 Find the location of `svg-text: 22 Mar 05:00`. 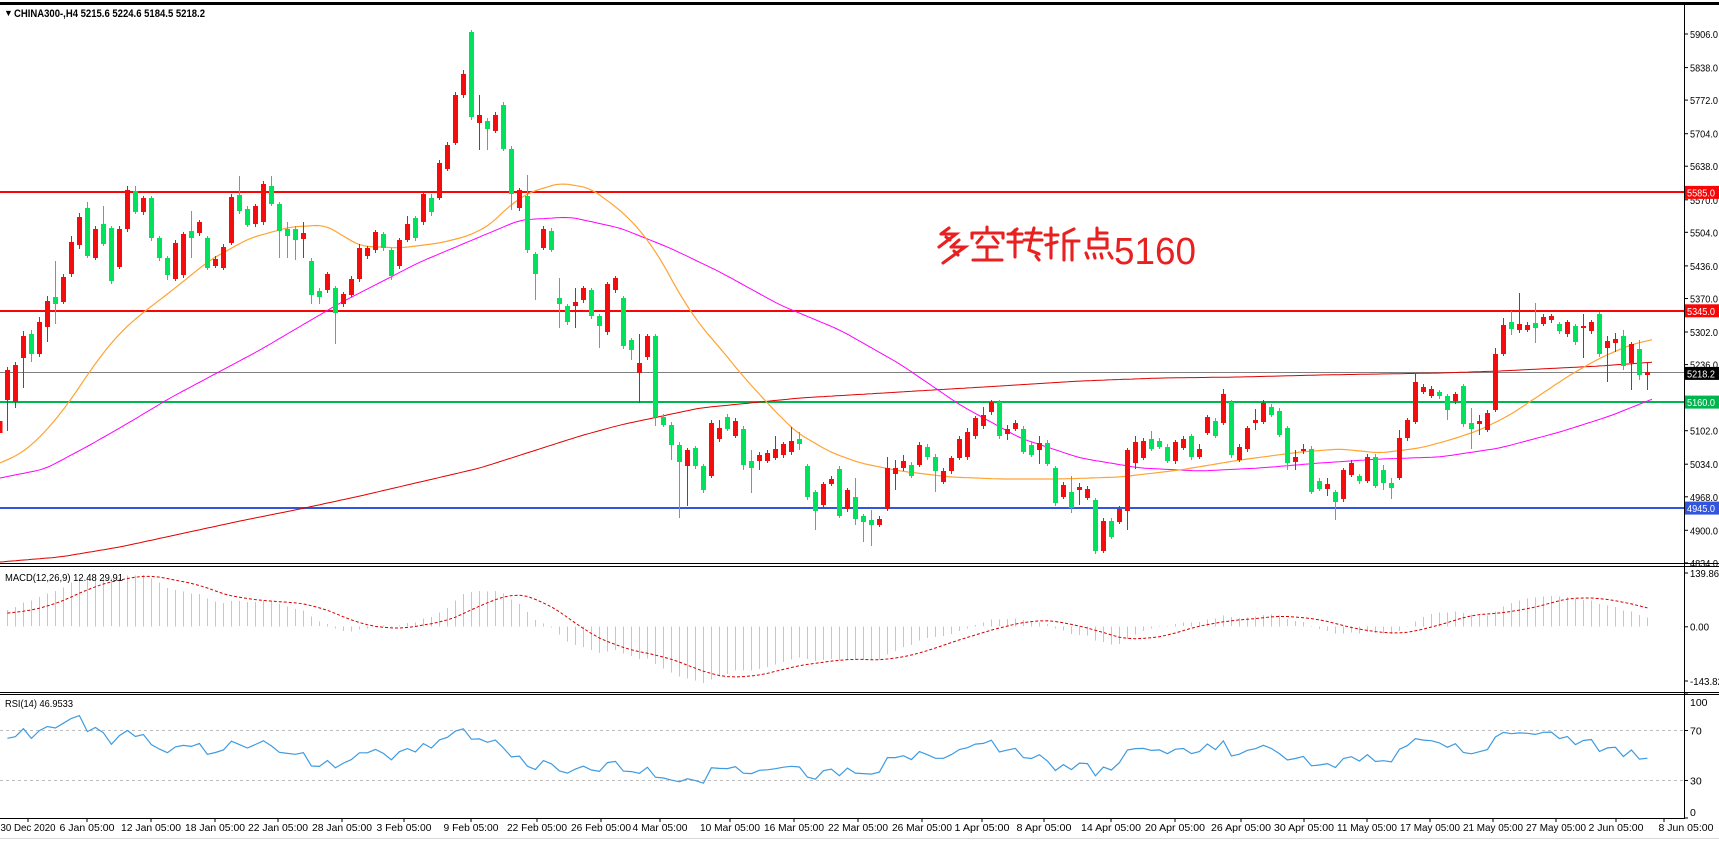

svg-text: 22 Mar 05:00 is located at coordinates (858, 828).